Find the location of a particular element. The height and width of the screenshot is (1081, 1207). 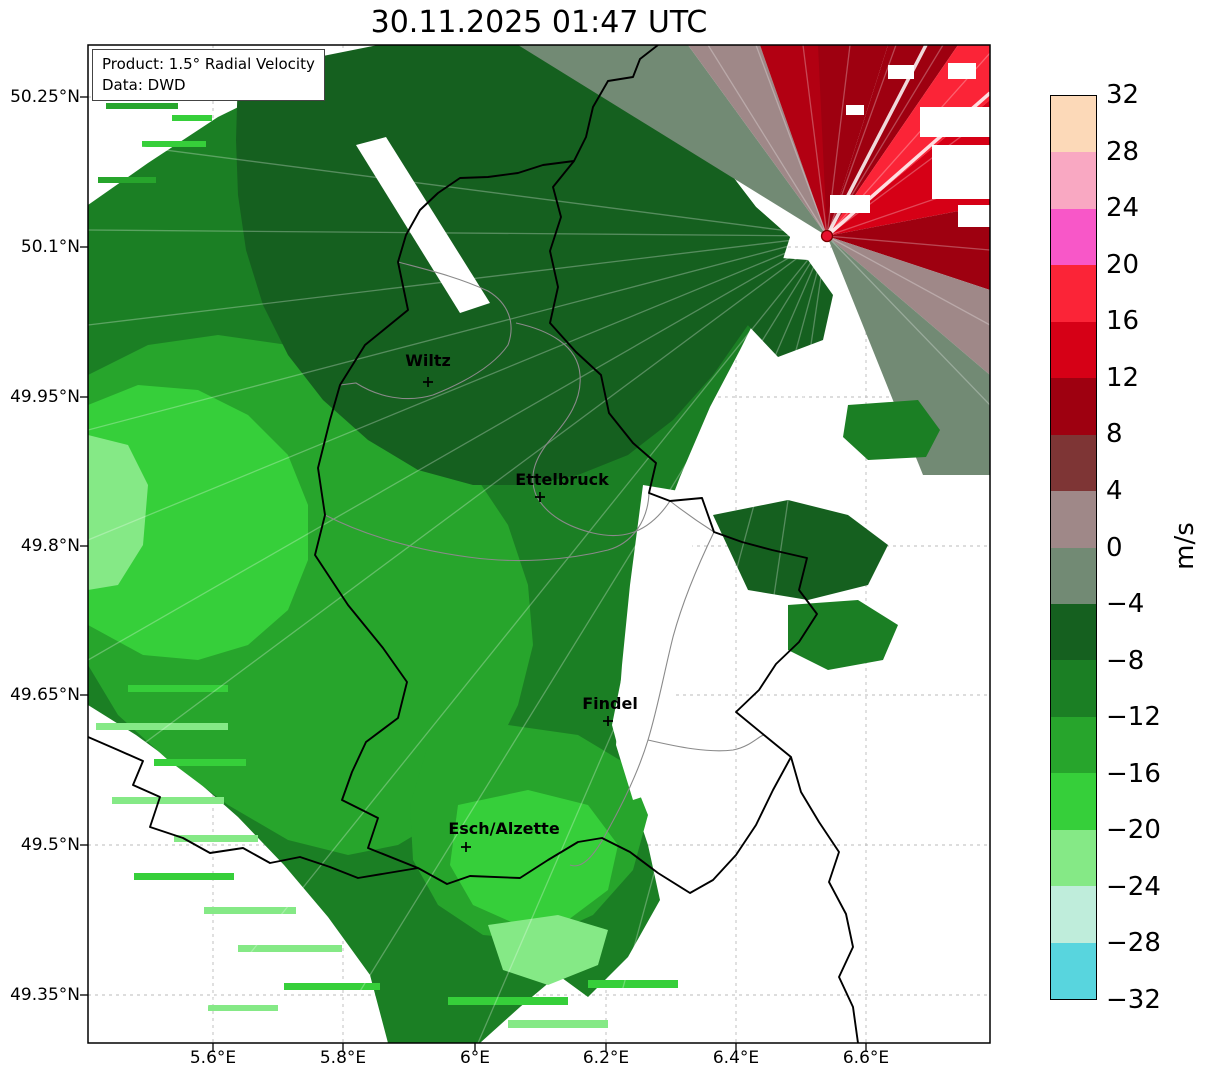

lat-tick-label: 49.8°N is located at coordinates (50, 546).